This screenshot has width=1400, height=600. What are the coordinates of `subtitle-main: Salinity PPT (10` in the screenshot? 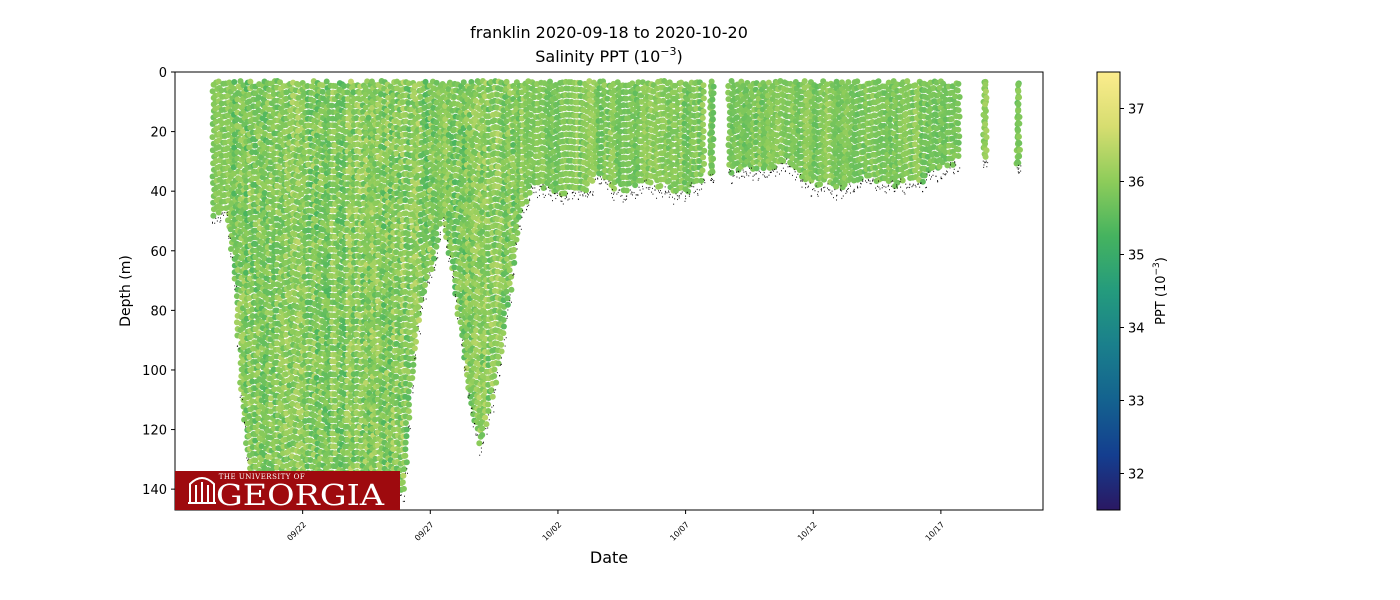 It's located at (597, 56).